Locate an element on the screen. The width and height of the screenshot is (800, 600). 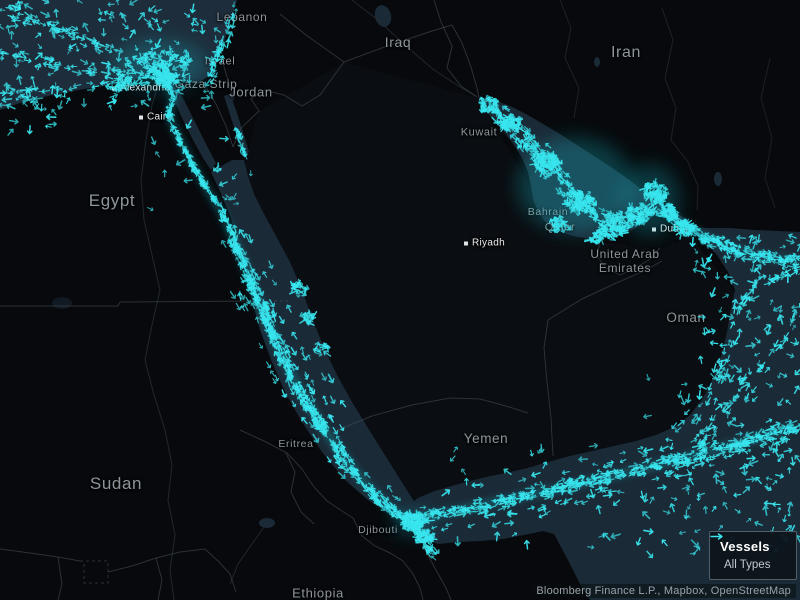
city-label-cairo: Cairo is located at coordinates (155, 117).